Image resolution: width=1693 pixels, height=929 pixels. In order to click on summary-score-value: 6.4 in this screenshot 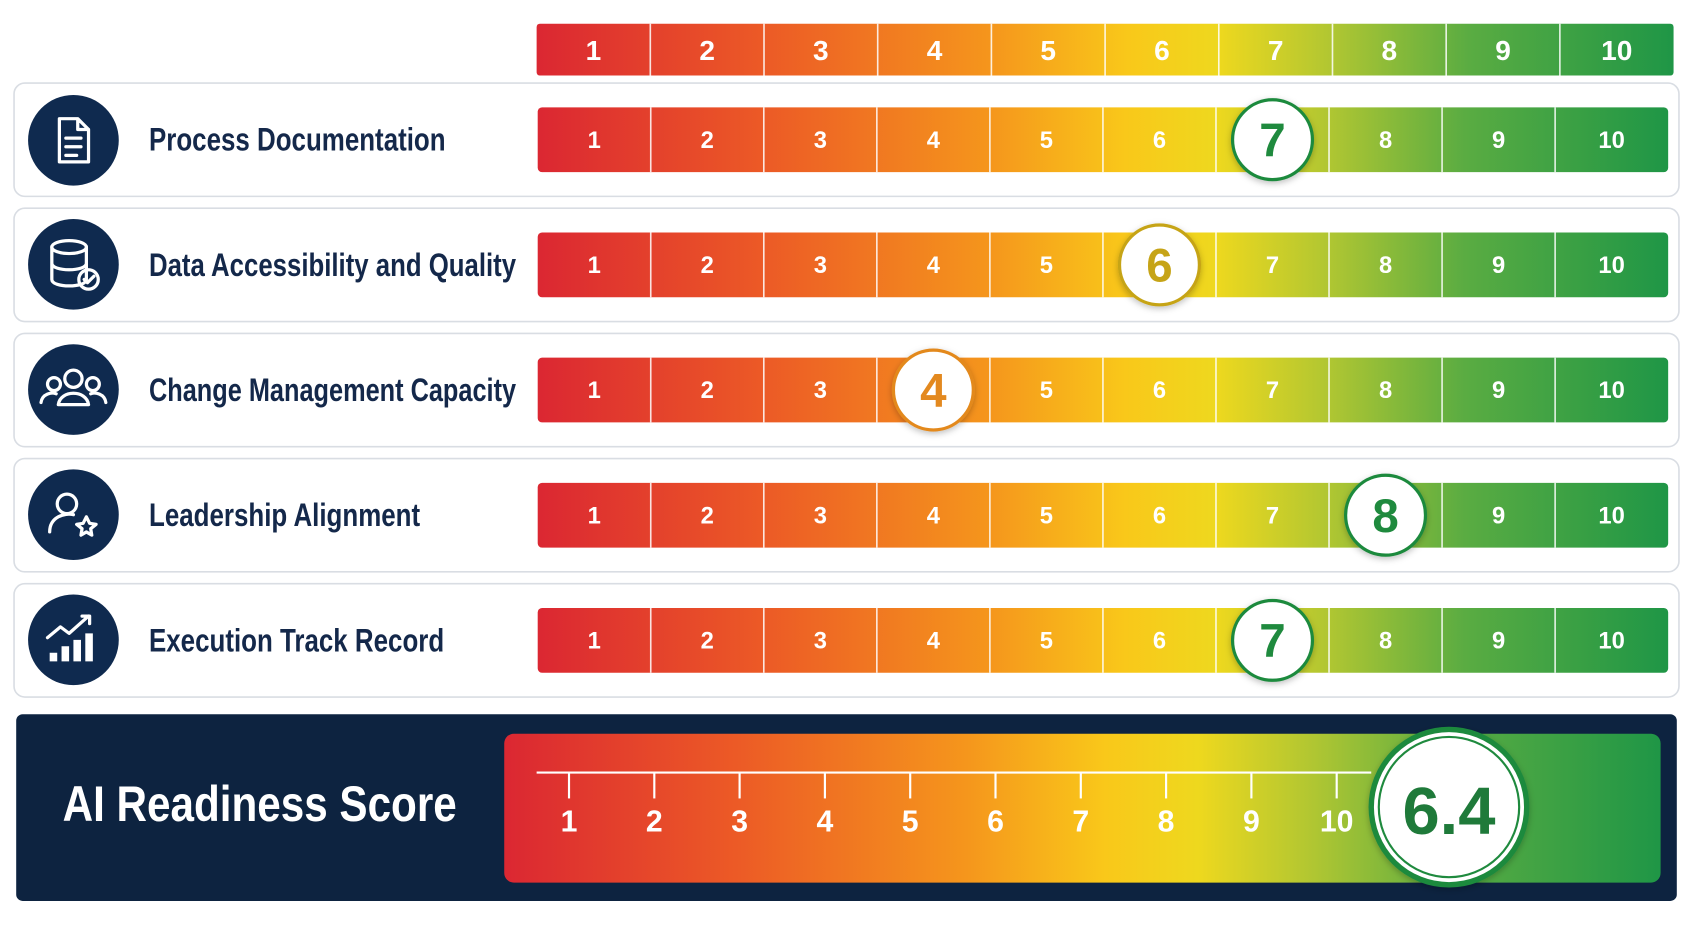, I will do `click(1448, 811)`.